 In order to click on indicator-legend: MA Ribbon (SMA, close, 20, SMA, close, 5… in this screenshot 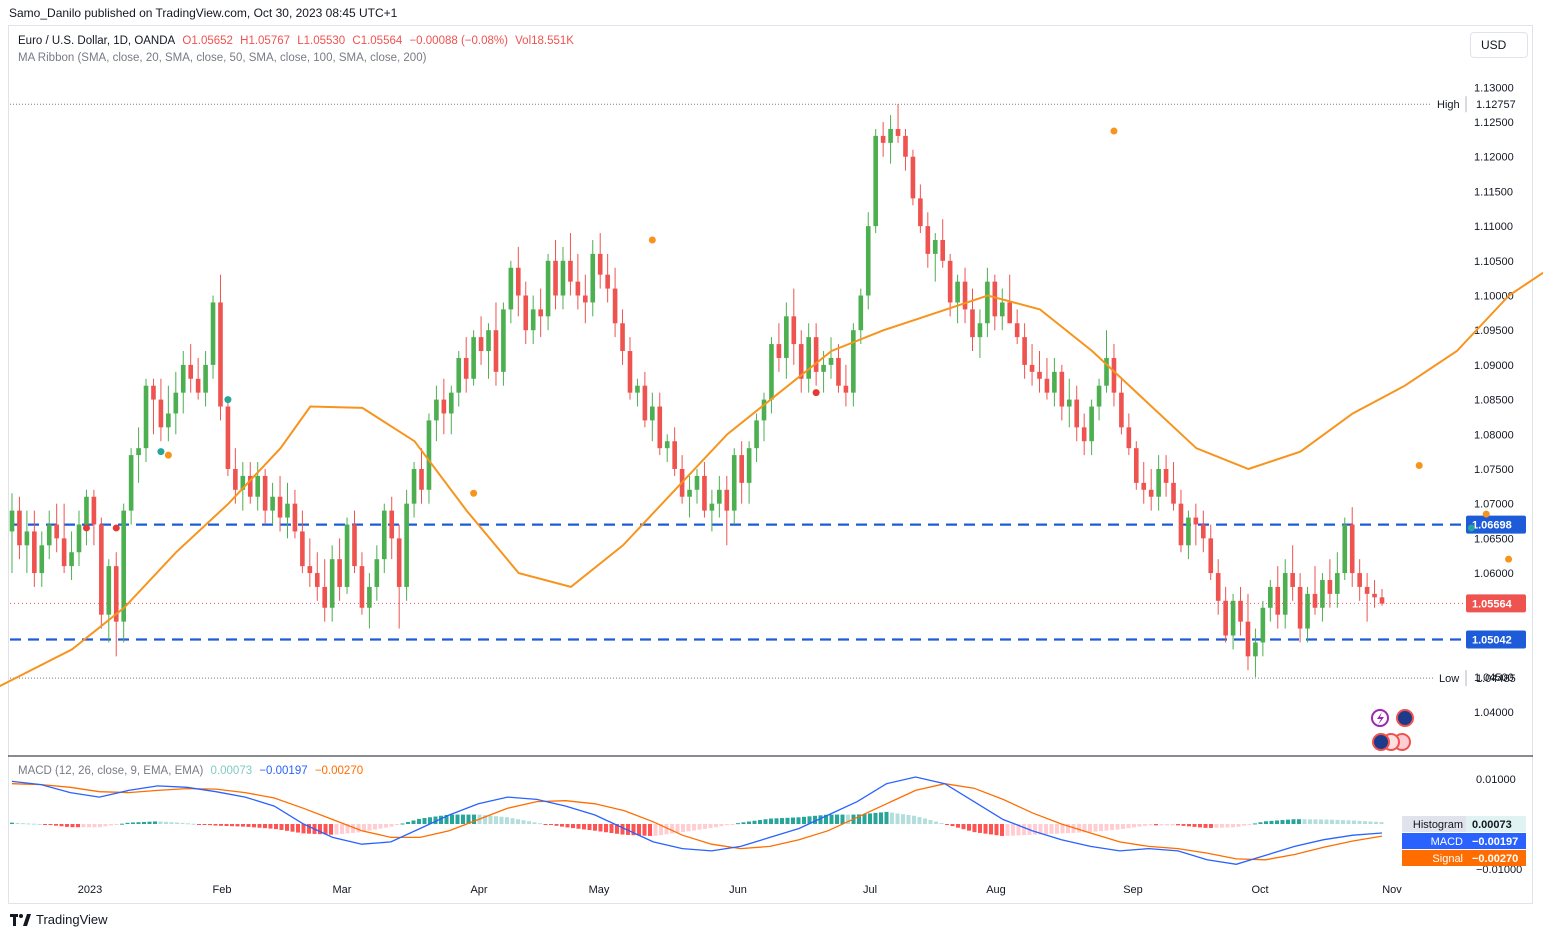, I will do `click(222, 58)`.